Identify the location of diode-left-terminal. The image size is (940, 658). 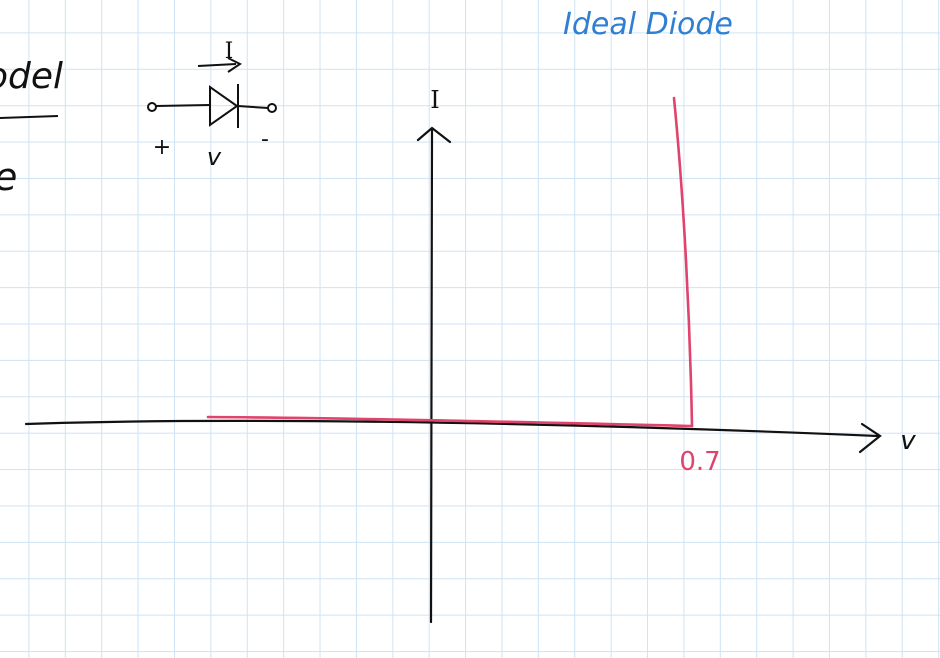
(152, 107).